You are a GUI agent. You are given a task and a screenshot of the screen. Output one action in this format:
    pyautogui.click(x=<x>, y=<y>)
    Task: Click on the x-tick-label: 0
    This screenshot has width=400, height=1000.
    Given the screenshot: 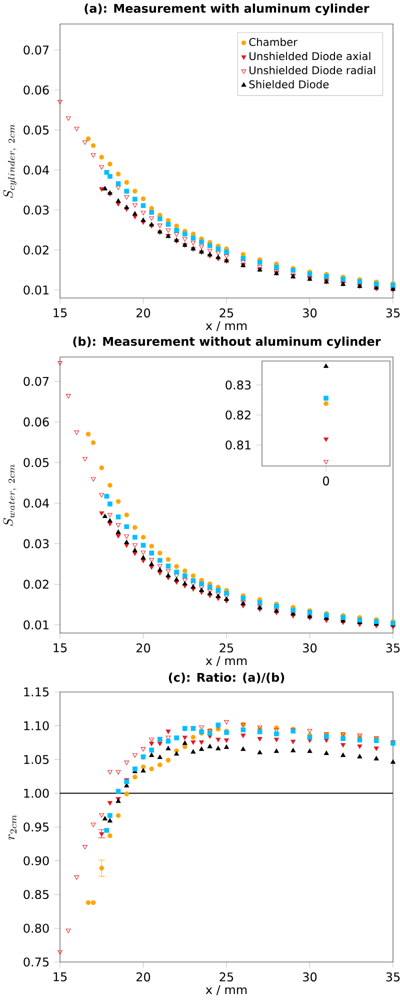 What is the action you would take?
    pyautogui.click(x=326, y=481)
    